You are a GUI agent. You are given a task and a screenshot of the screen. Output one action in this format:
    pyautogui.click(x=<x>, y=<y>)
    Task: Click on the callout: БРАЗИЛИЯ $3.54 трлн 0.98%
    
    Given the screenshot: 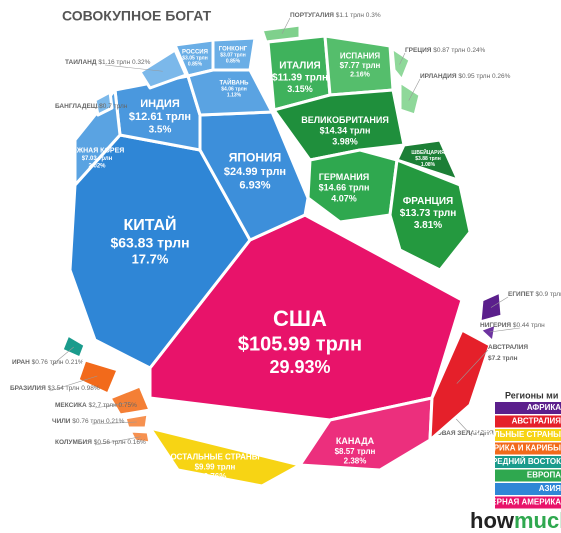 What is the action you would take?
    pyautogui.click(x=55, y=388)
    